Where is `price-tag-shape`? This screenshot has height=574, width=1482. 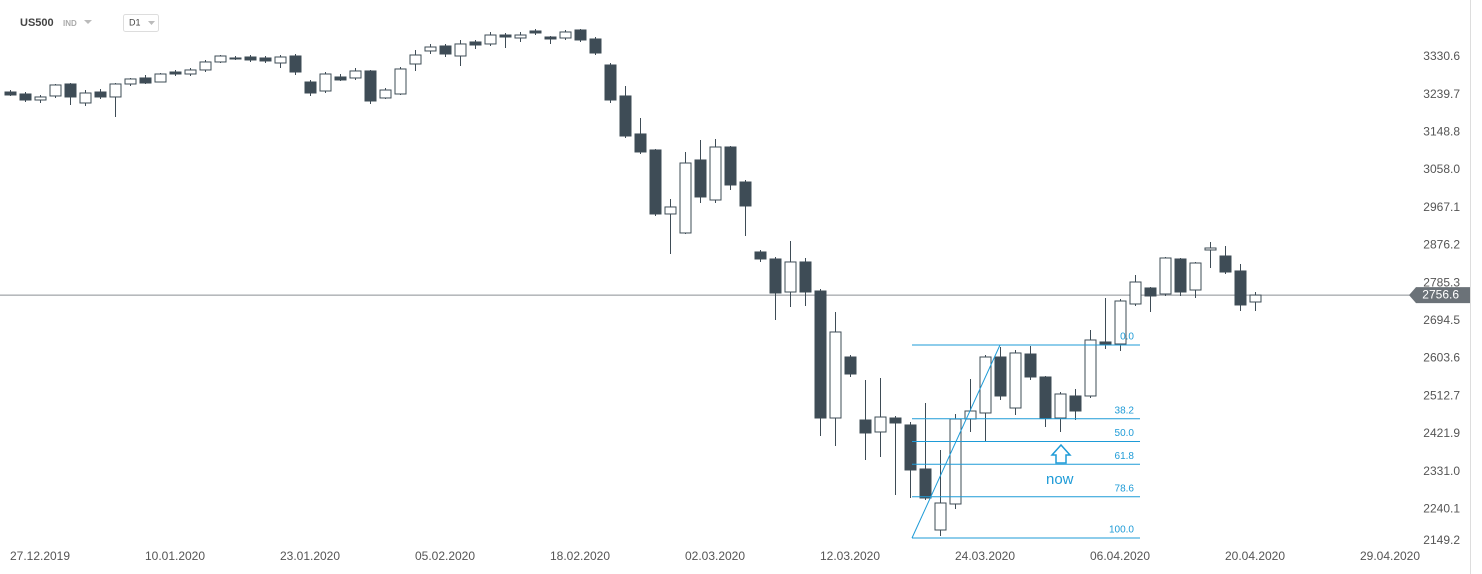
price-tag-shape is located at coordinates (1439, 295).